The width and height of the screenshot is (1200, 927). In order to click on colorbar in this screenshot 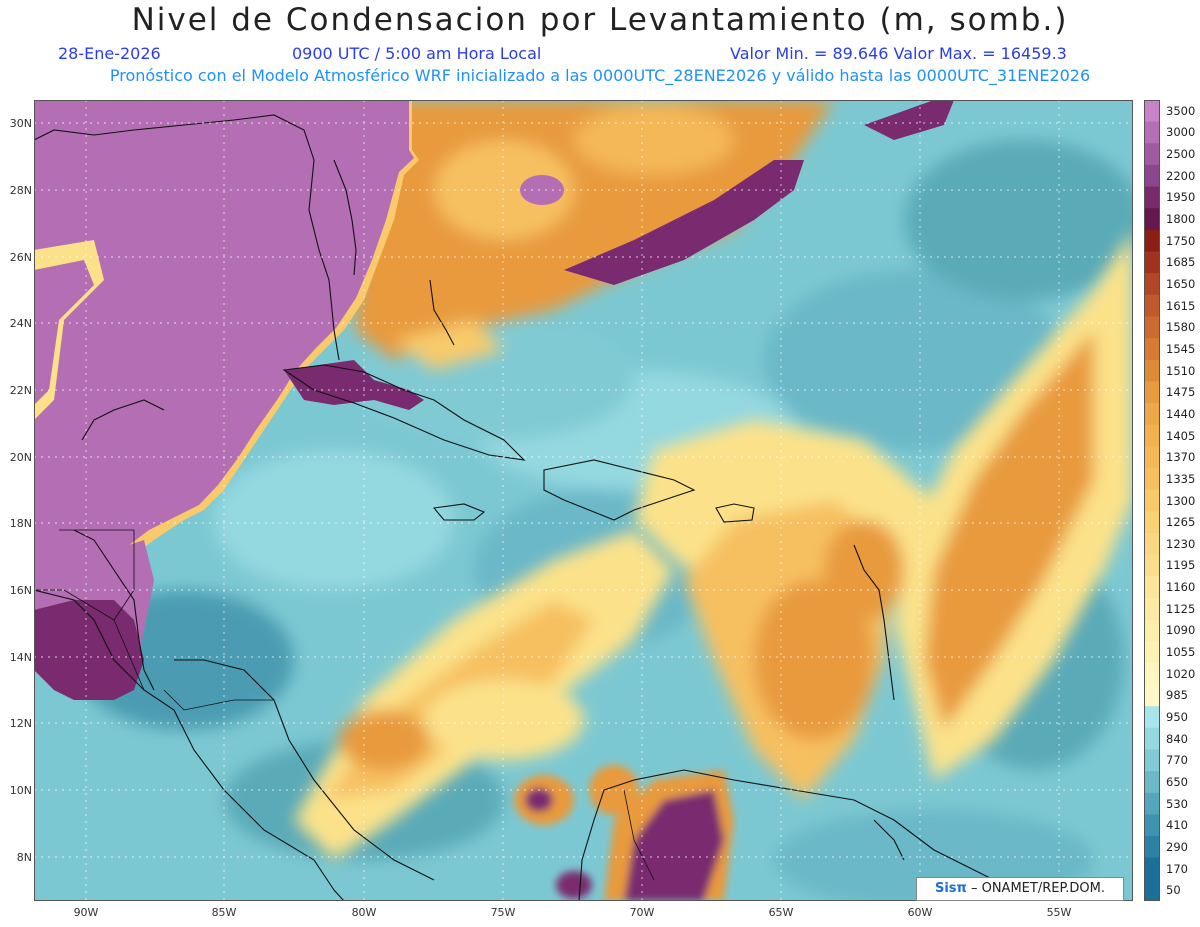, I will do `click(1152, 500)`.